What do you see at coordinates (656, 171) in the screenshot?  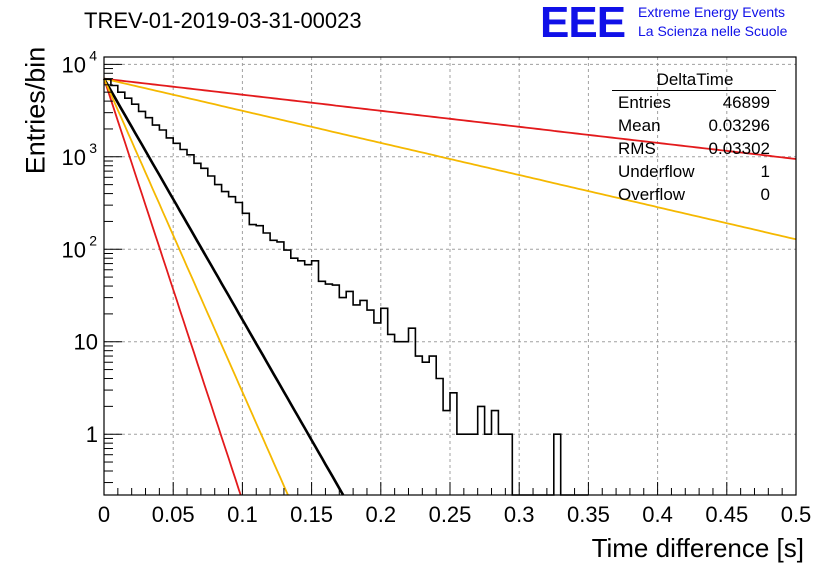 I see `stats-label: Underflow` at bounding box center [656, 171].